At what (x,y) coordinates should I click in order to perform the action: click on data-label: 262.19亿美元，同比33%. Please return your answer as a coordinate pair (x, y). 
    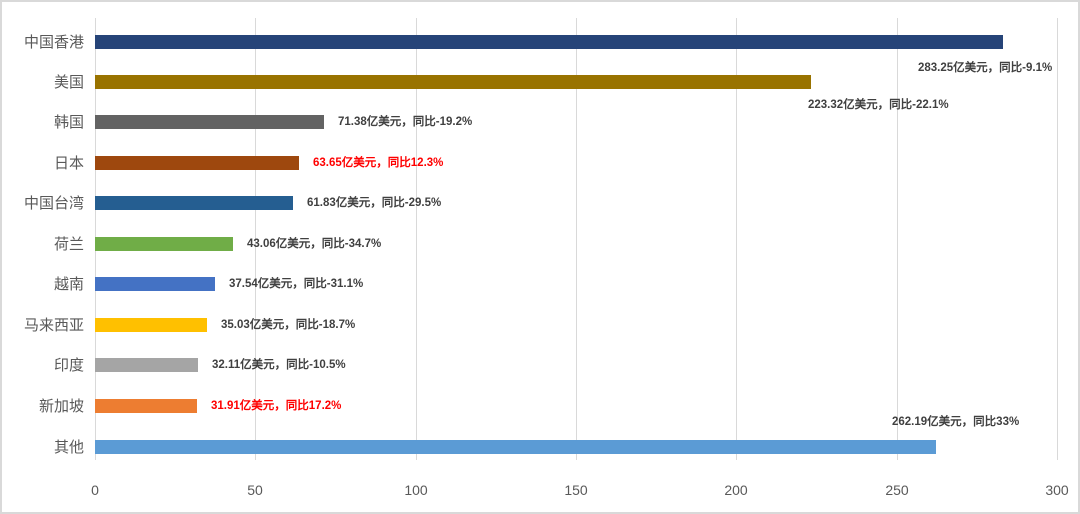
    Looking at the image, I should click on (956, 422).